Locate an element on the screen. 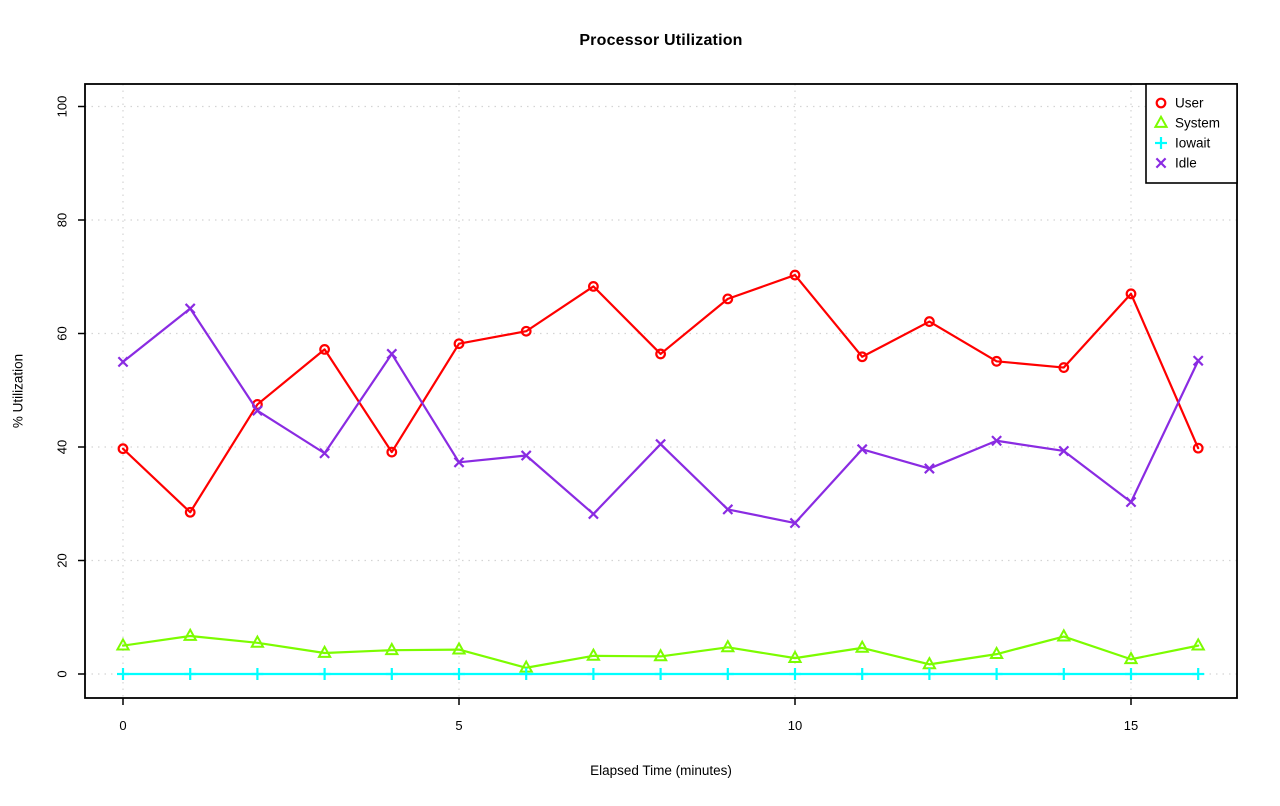 The image size is (1280, 806). x-axis-title: Elapsed Time (minutes) is located at coordinates (661, 770).